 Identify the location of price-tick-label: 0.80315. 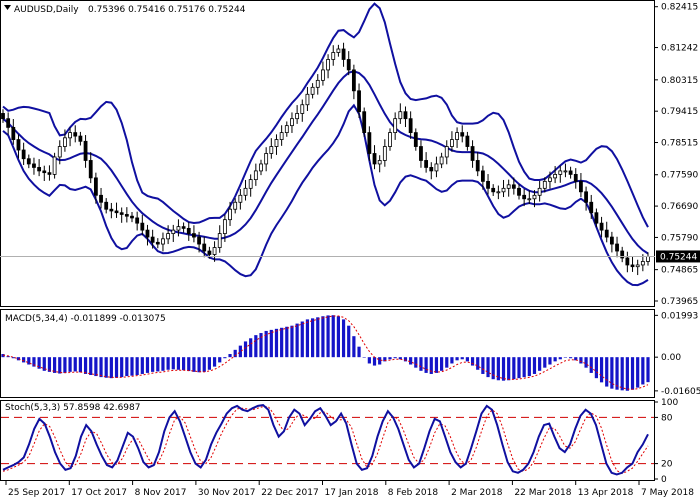
(679, 81).